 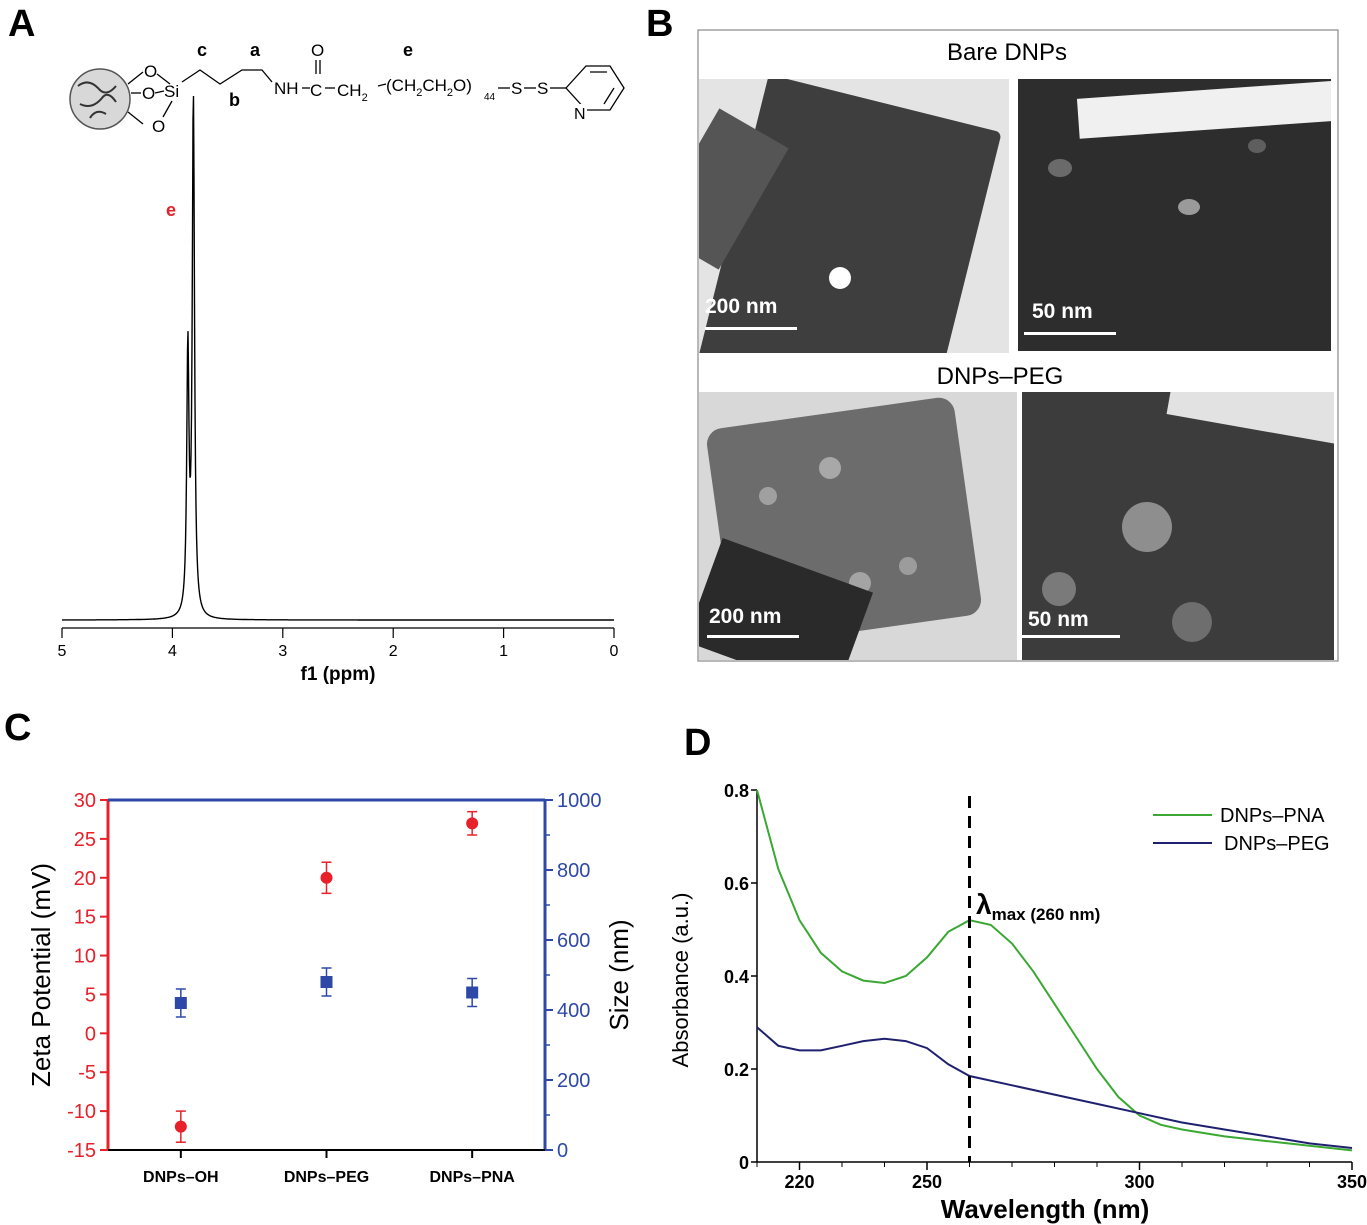 What do you see at coordinates (1272, 816) in the screenshot?
I see `legend-label-pna: DNPs–PNA` at bounding box center [1272, 816].